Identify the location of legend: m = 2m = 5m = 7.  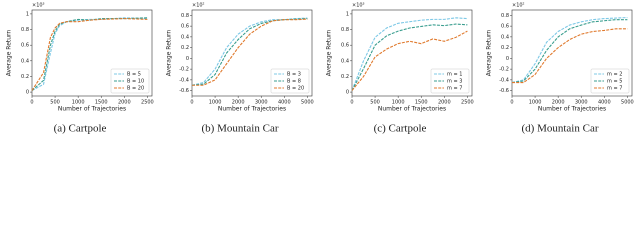
(610, 81).